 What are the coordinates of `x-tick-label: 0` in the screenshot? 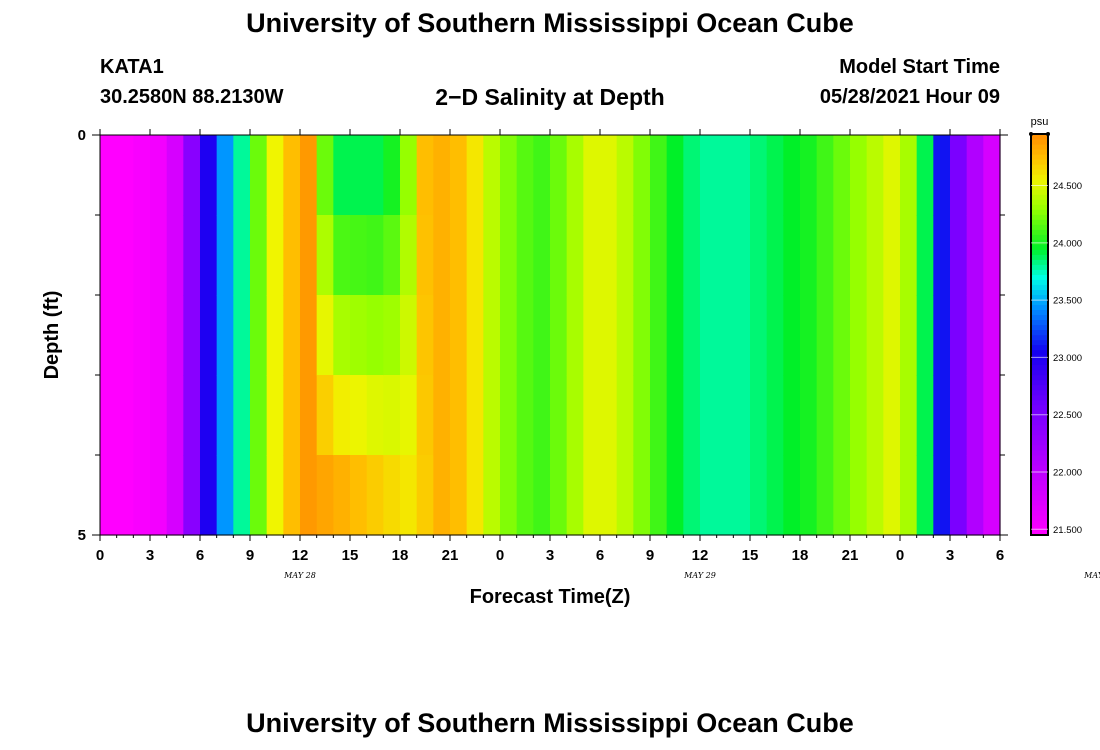 It's located at (500, 555).